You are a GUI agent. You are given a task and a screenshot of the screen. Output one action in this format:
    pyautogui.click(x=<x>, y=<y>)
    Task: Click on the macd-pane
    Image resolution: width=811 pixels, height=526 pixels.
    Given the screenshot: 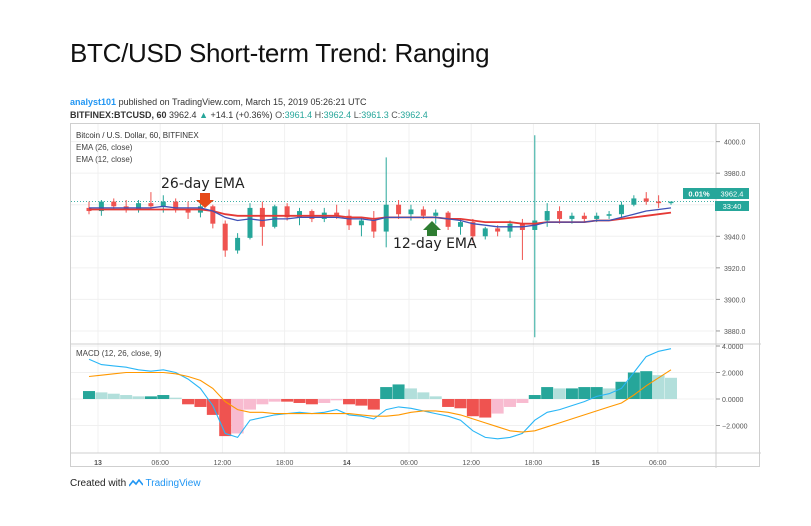 What is the action you would take?
    pyautogui.click(x=380, y=394)
    